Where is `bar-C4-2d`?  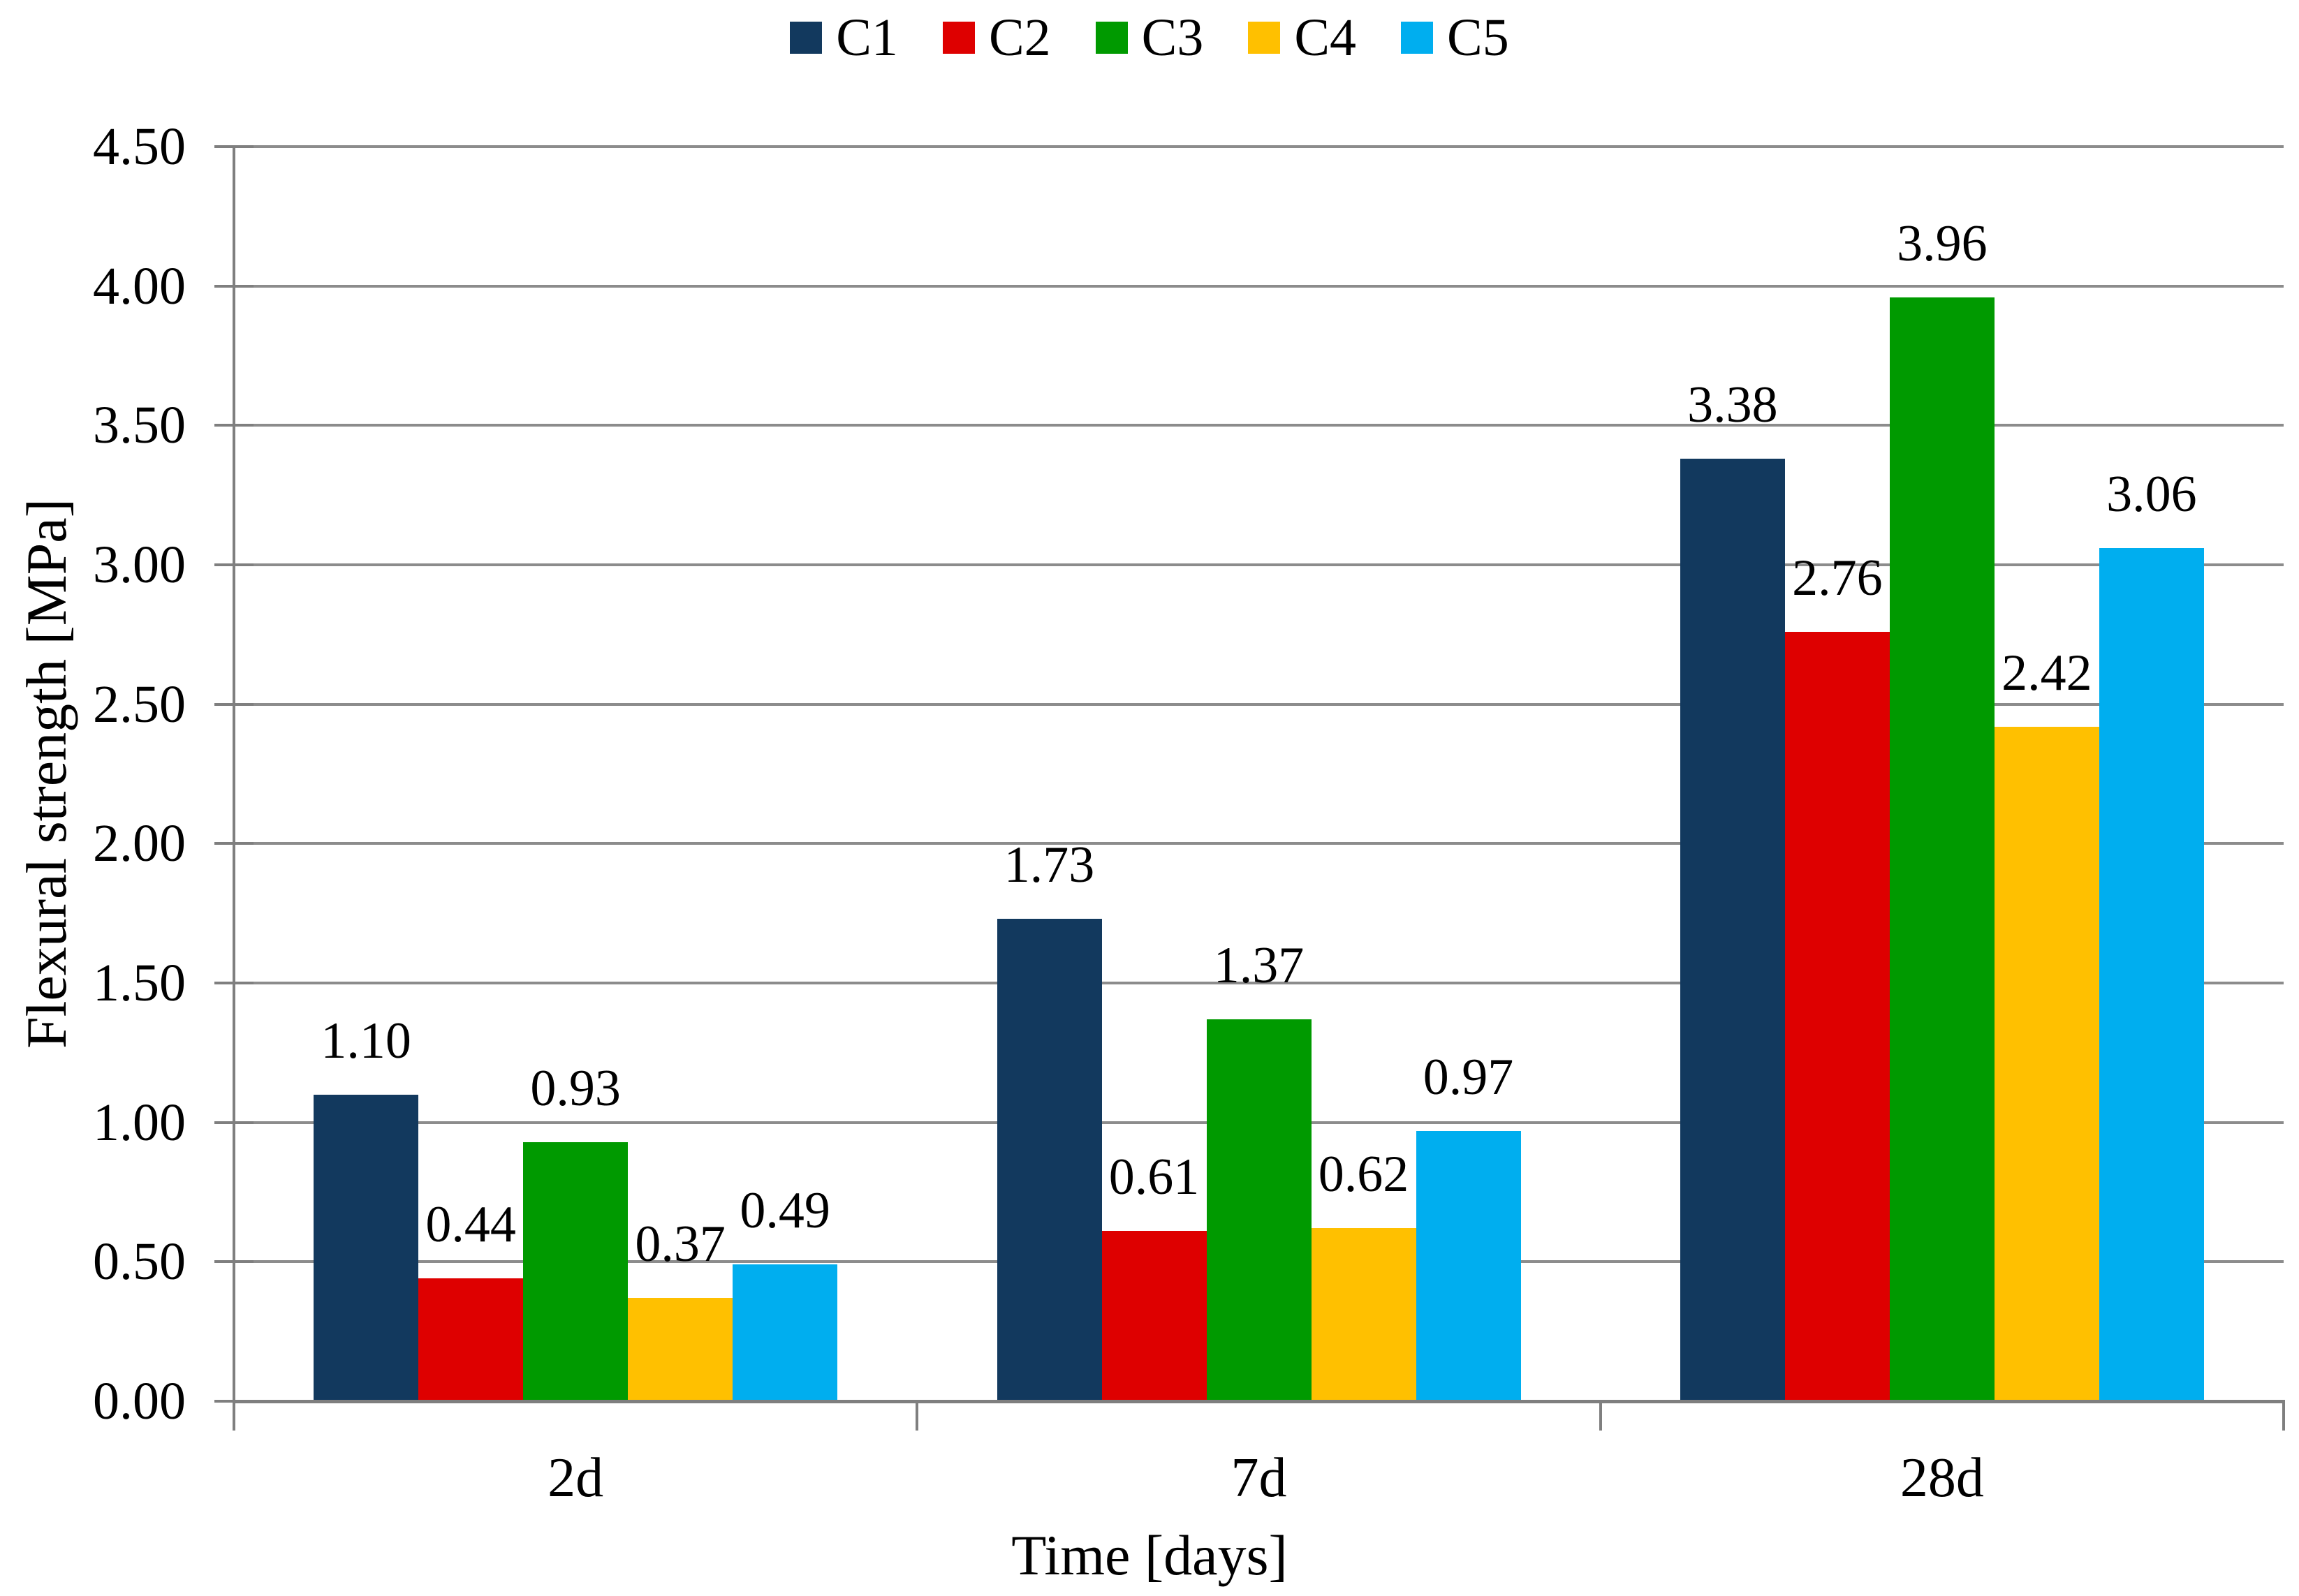 bar-C4-2d is located at coordinates (681, 1349).